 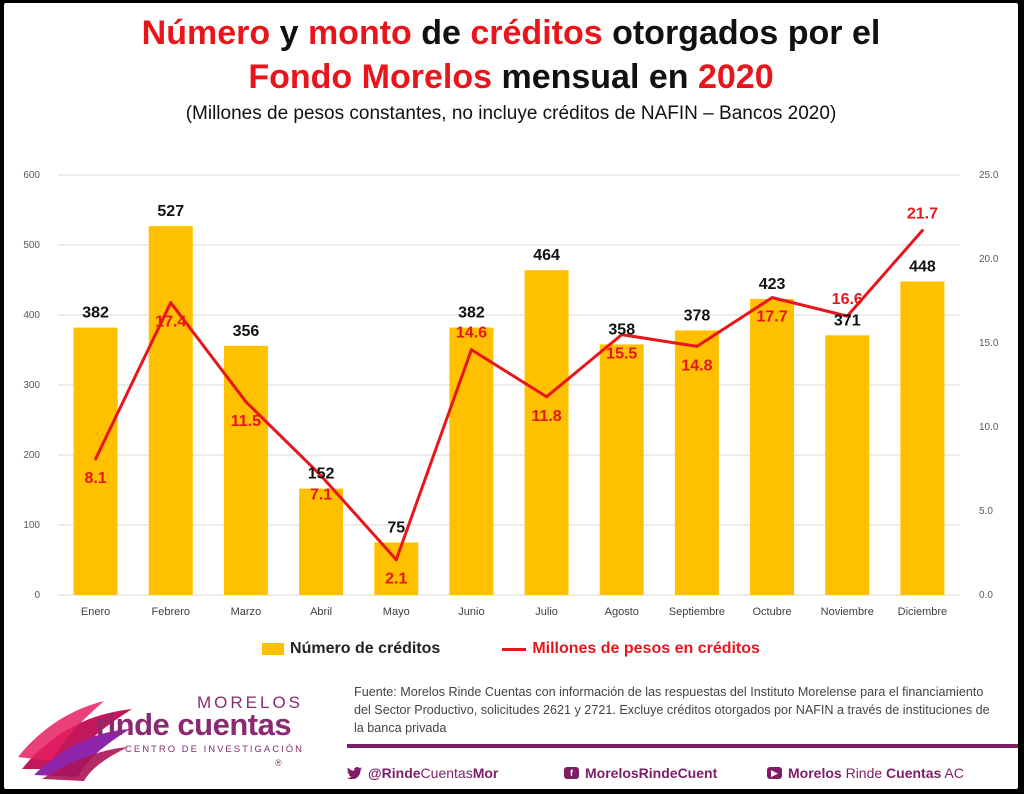 What do you see at coordinates (95, 612) in the screenshot?
I see `x-tick-label: Enero` at bounding box center [95, 612].